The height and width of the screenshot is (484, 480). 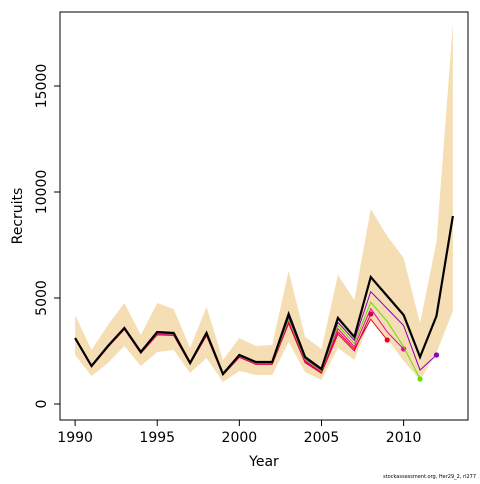 I want to click on x-tick-label: 2000, so click(x=240, y=438).